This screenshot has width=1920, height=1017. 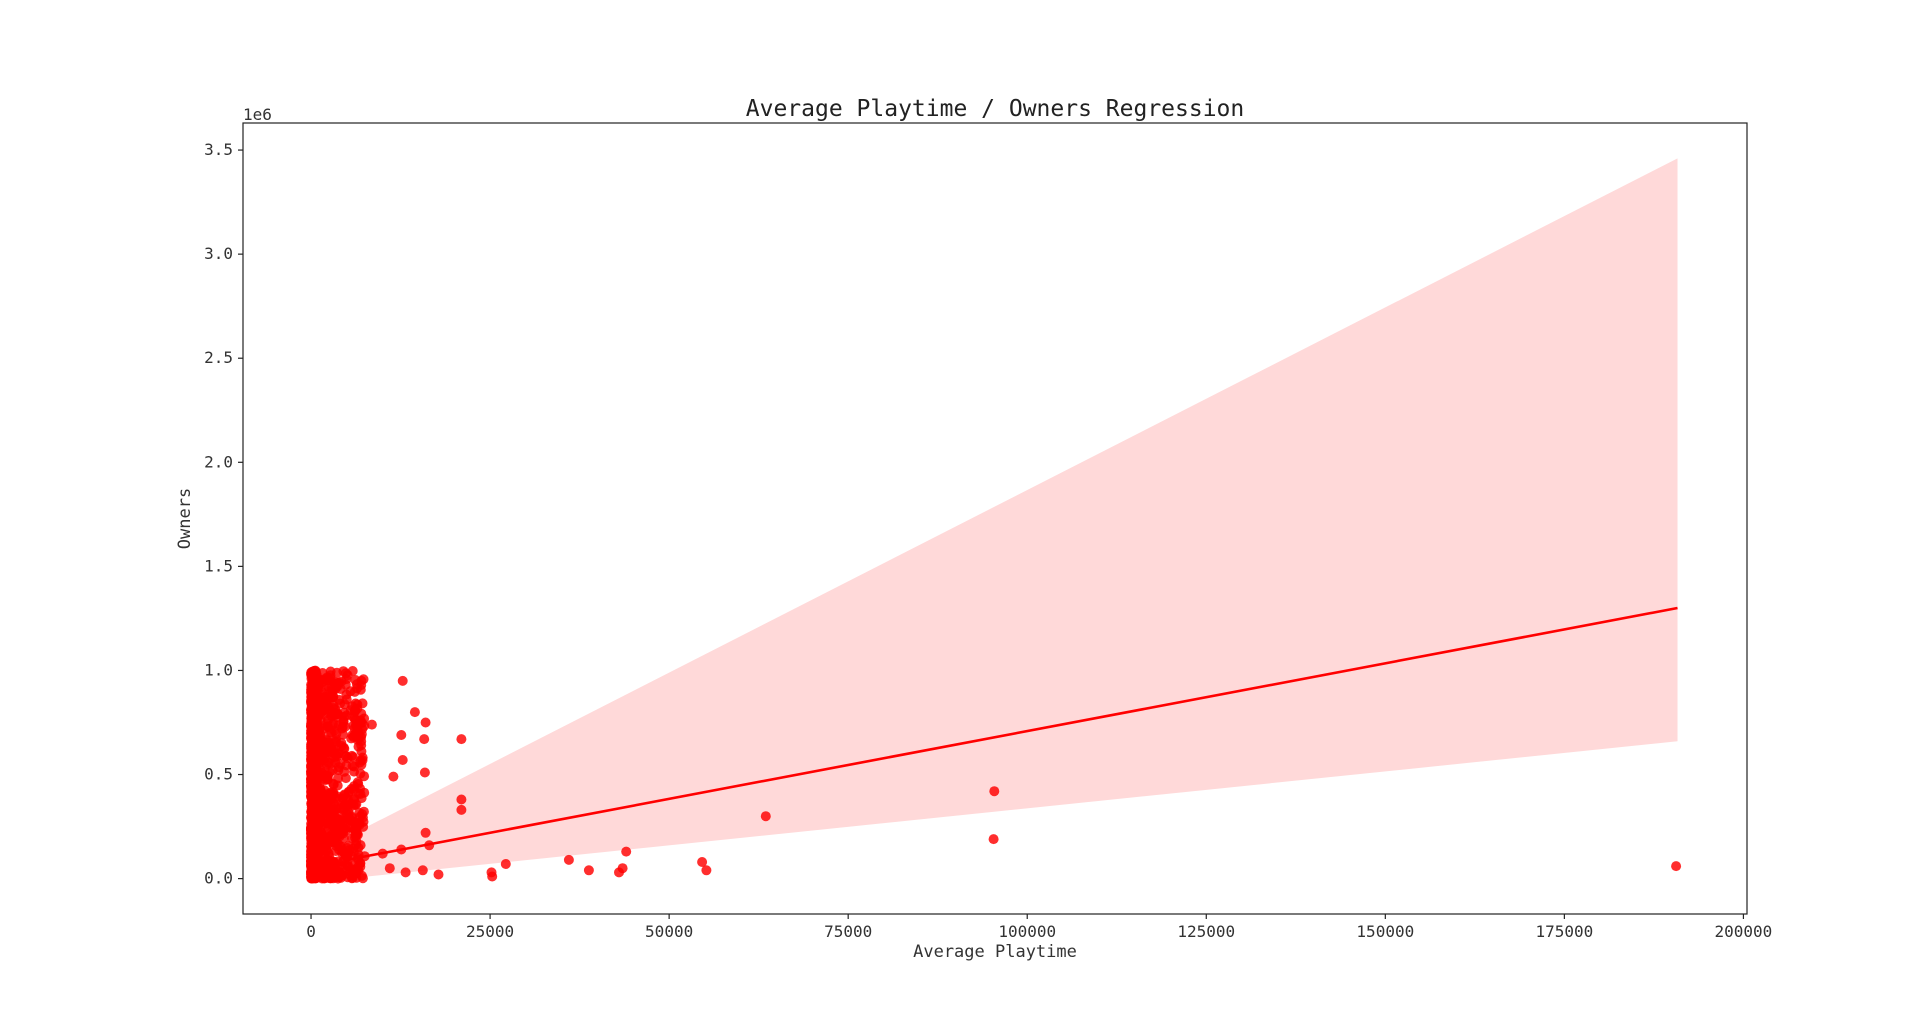 What do you see at coordinates (218, 774) in the screenshot?
I see `y-tick-label: 0.5` at bounding box center [218, 774].